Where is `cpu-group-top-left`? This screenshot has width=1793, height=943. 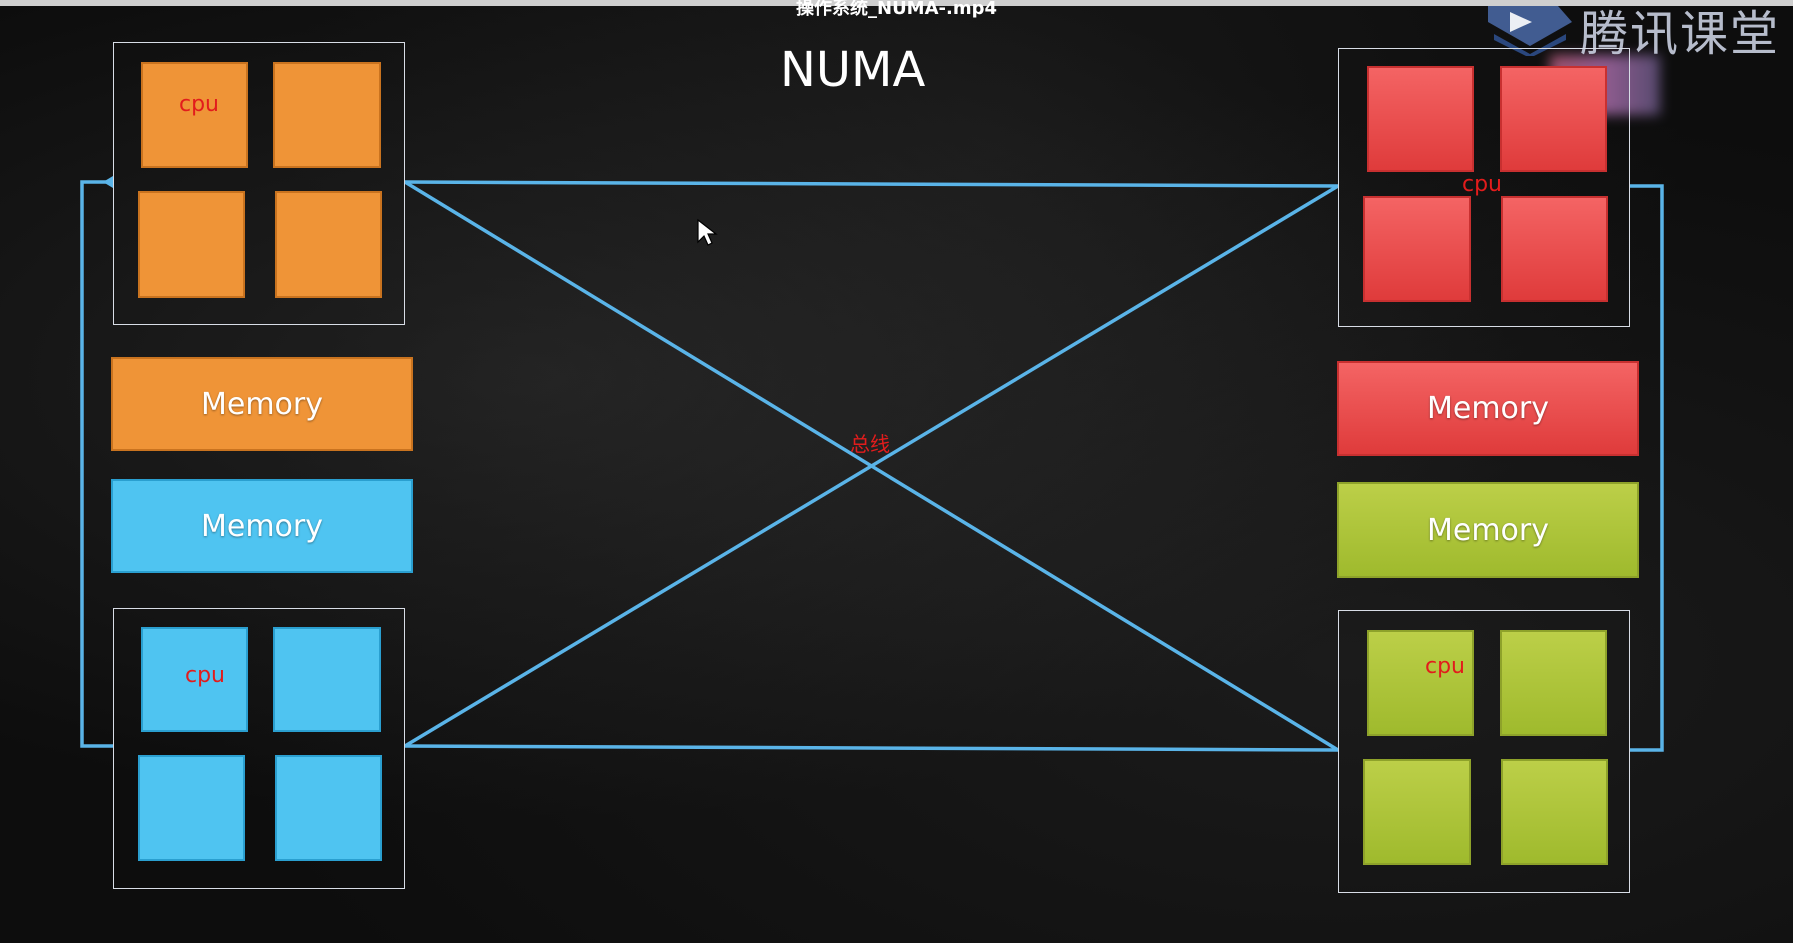 cpu-group-top-left is located at coordinates (259, 183).